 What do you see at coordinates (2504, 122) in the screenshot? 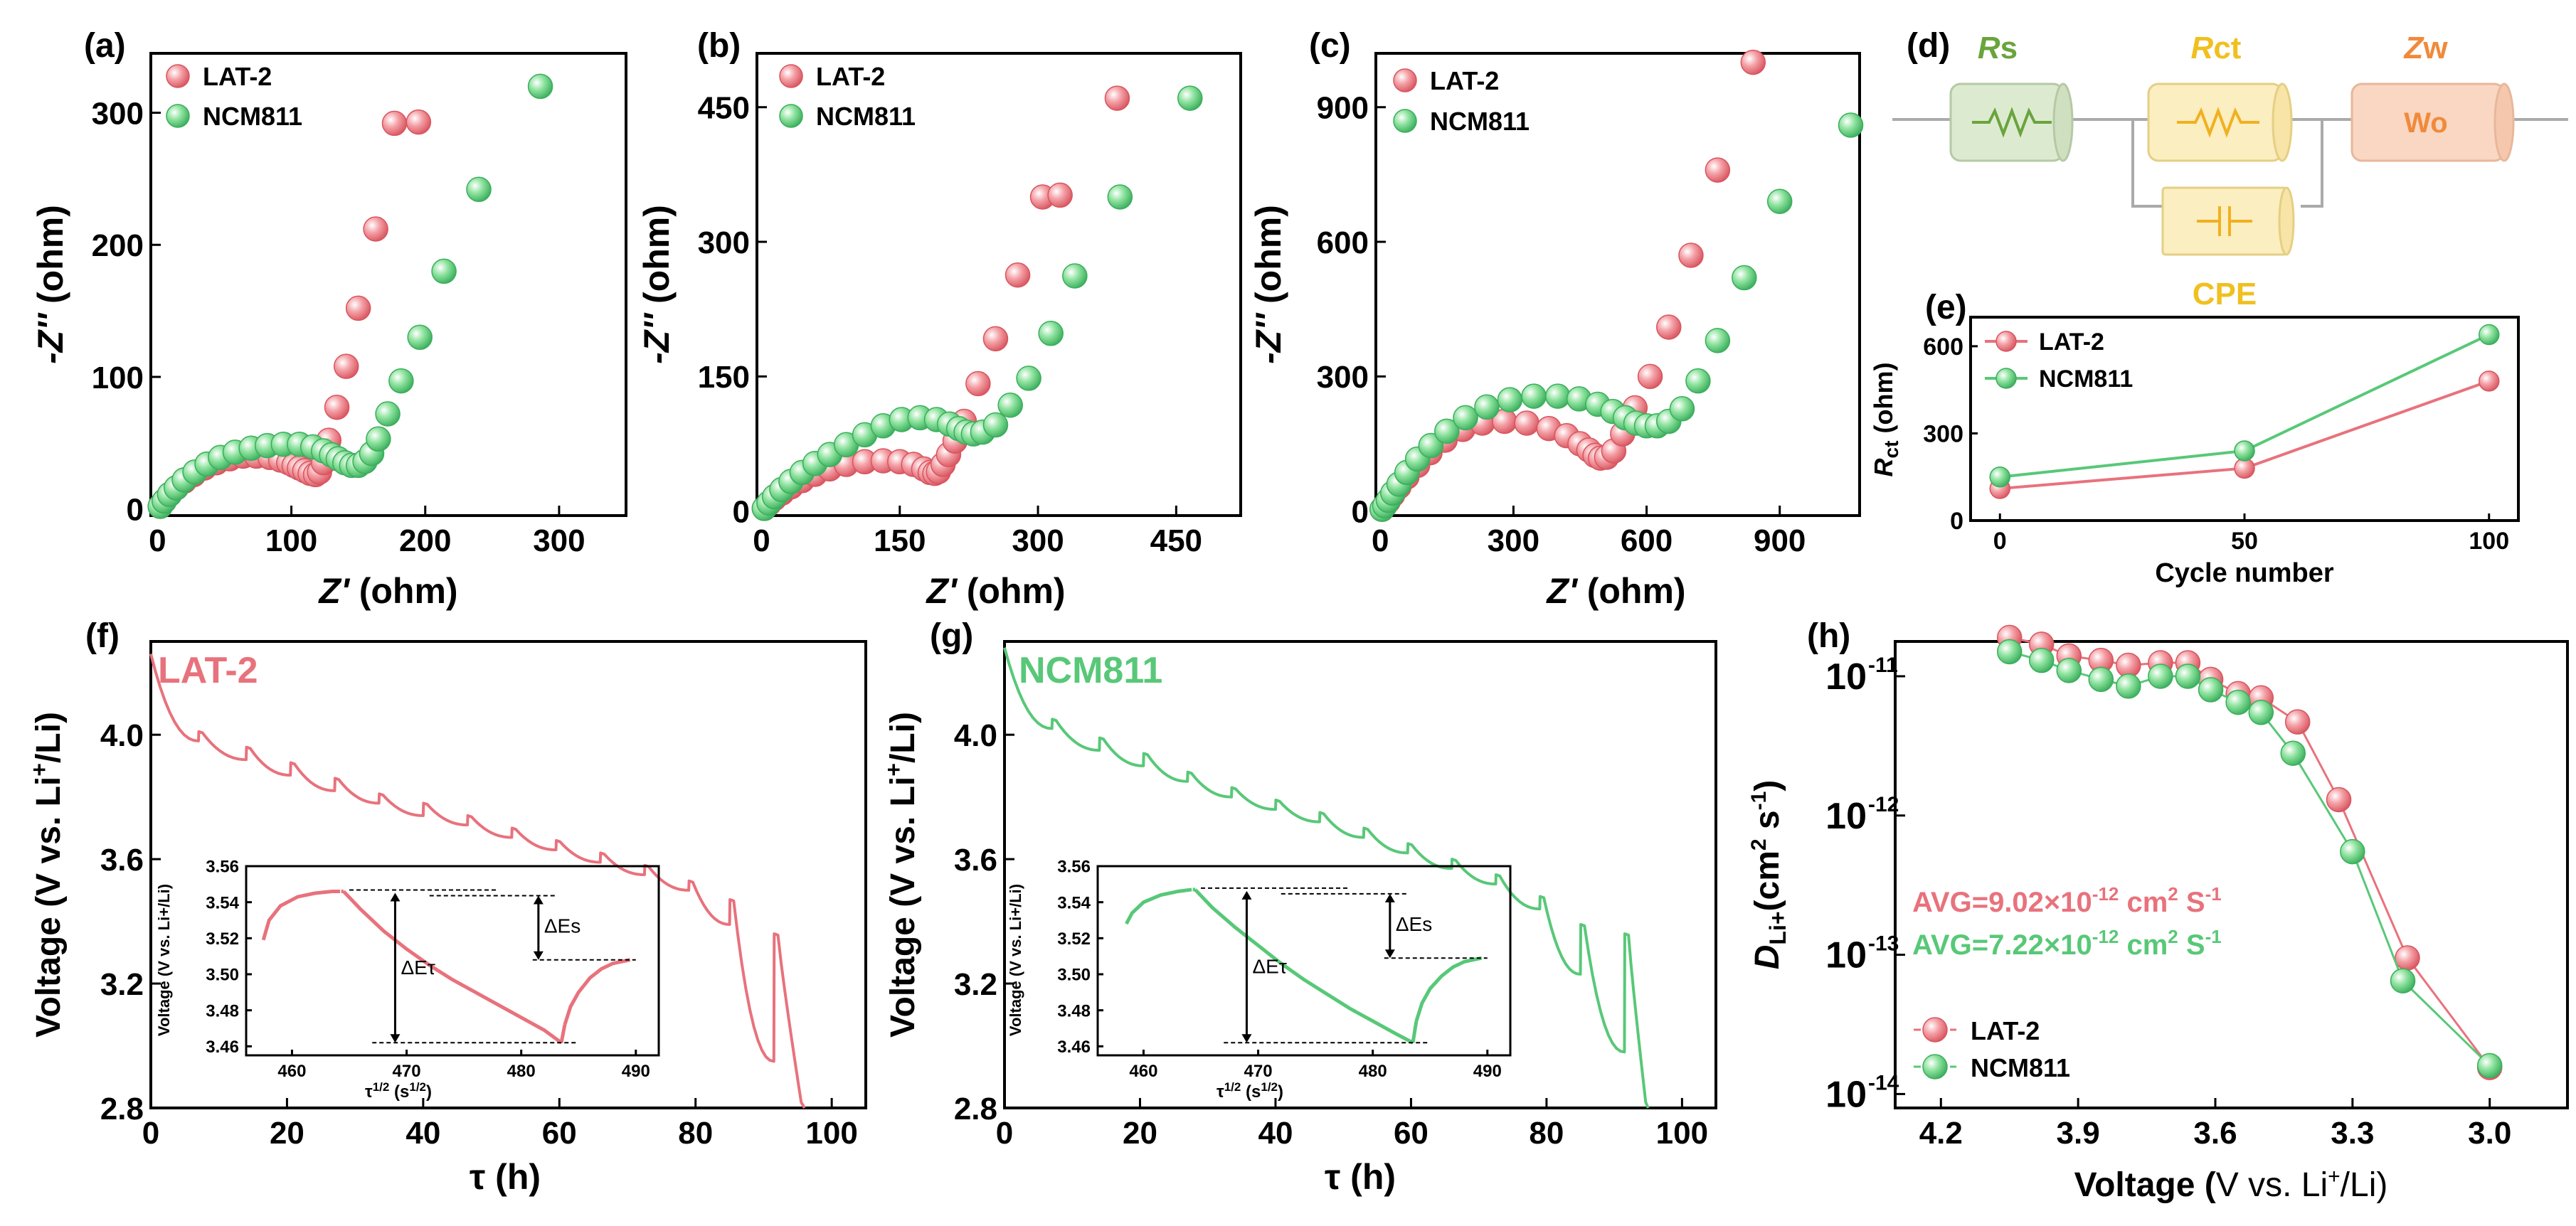
I see `zw-cap` at bounding box center [2504, 122].